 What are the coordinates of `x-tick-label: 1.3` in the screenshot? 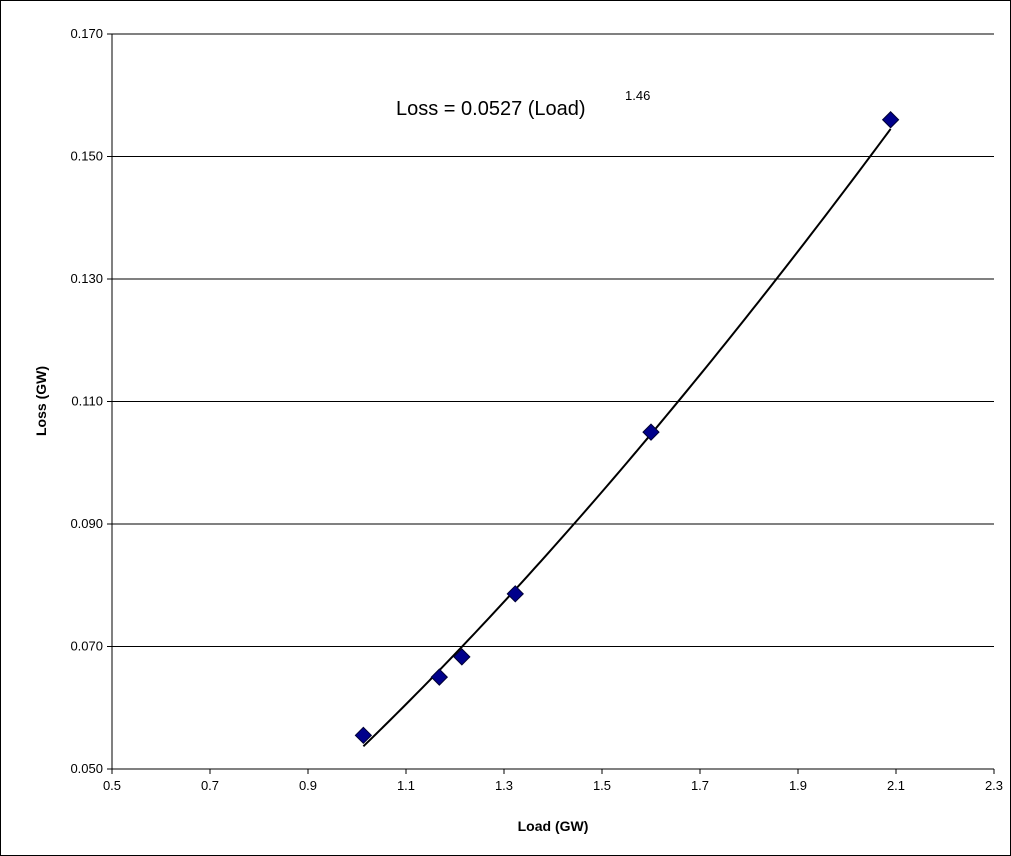 It's located at (504, 785).